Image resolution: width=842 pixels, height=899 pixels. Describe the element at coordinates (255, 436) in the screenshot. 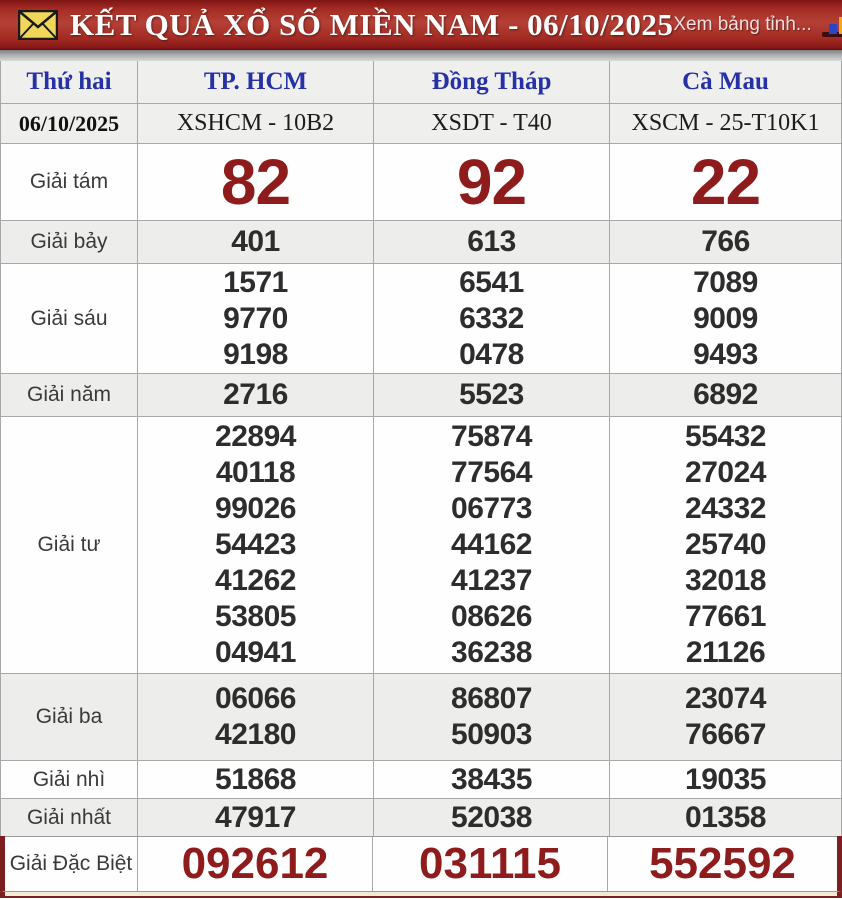

I see `prize-value: 22894` at that location.